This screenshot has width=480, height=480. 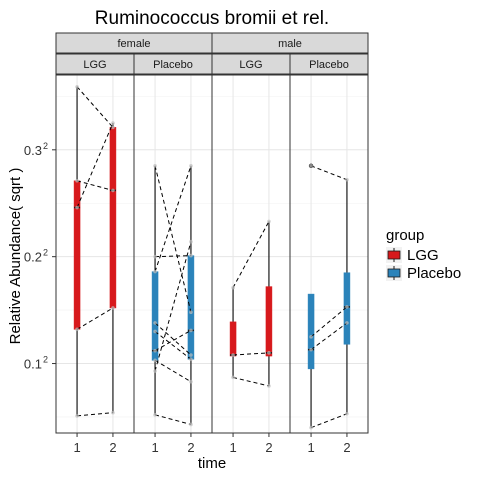 I want to click on facet-strips: female male LGG Placebo LGG Placebo, so click(x=212, y=53).